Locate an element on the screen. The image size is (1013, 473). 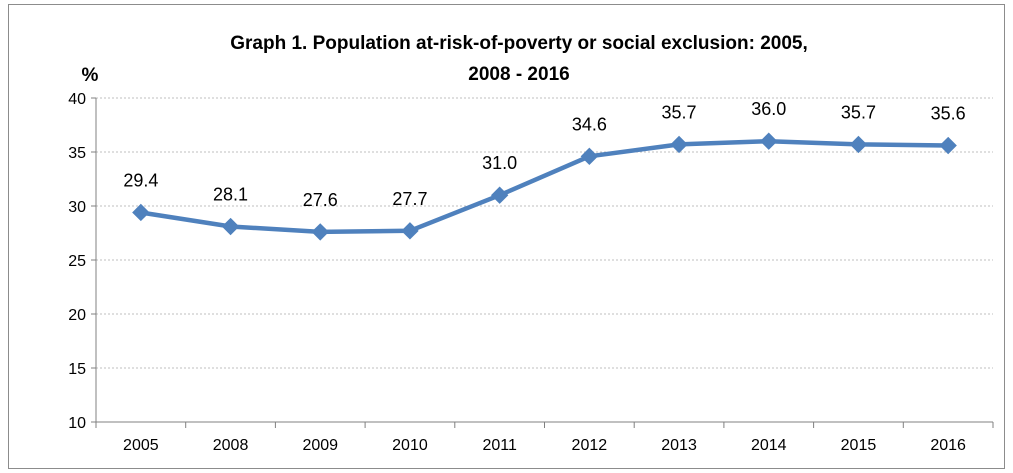
data-point-label: 31.0 is located at coordinates (499, 163).